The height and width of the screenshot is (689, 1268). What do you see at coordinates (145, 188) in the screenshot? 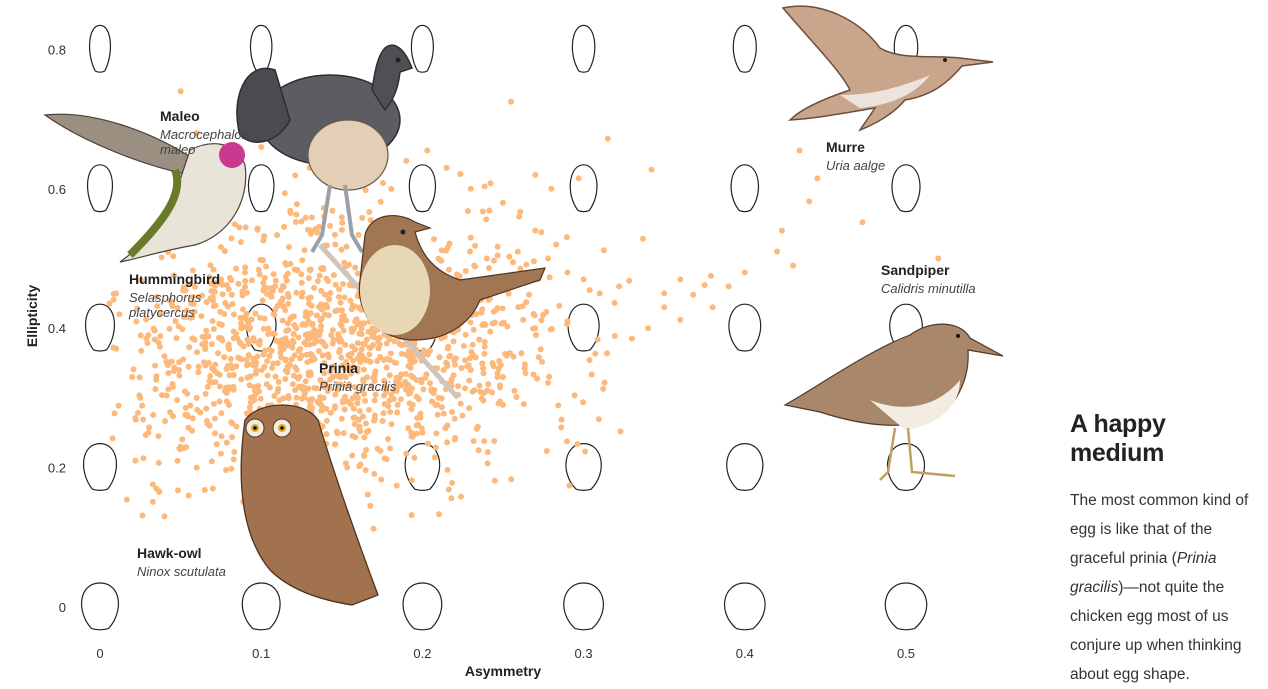
I see `hummingbird-illustration` at bounding box center [145, 188].